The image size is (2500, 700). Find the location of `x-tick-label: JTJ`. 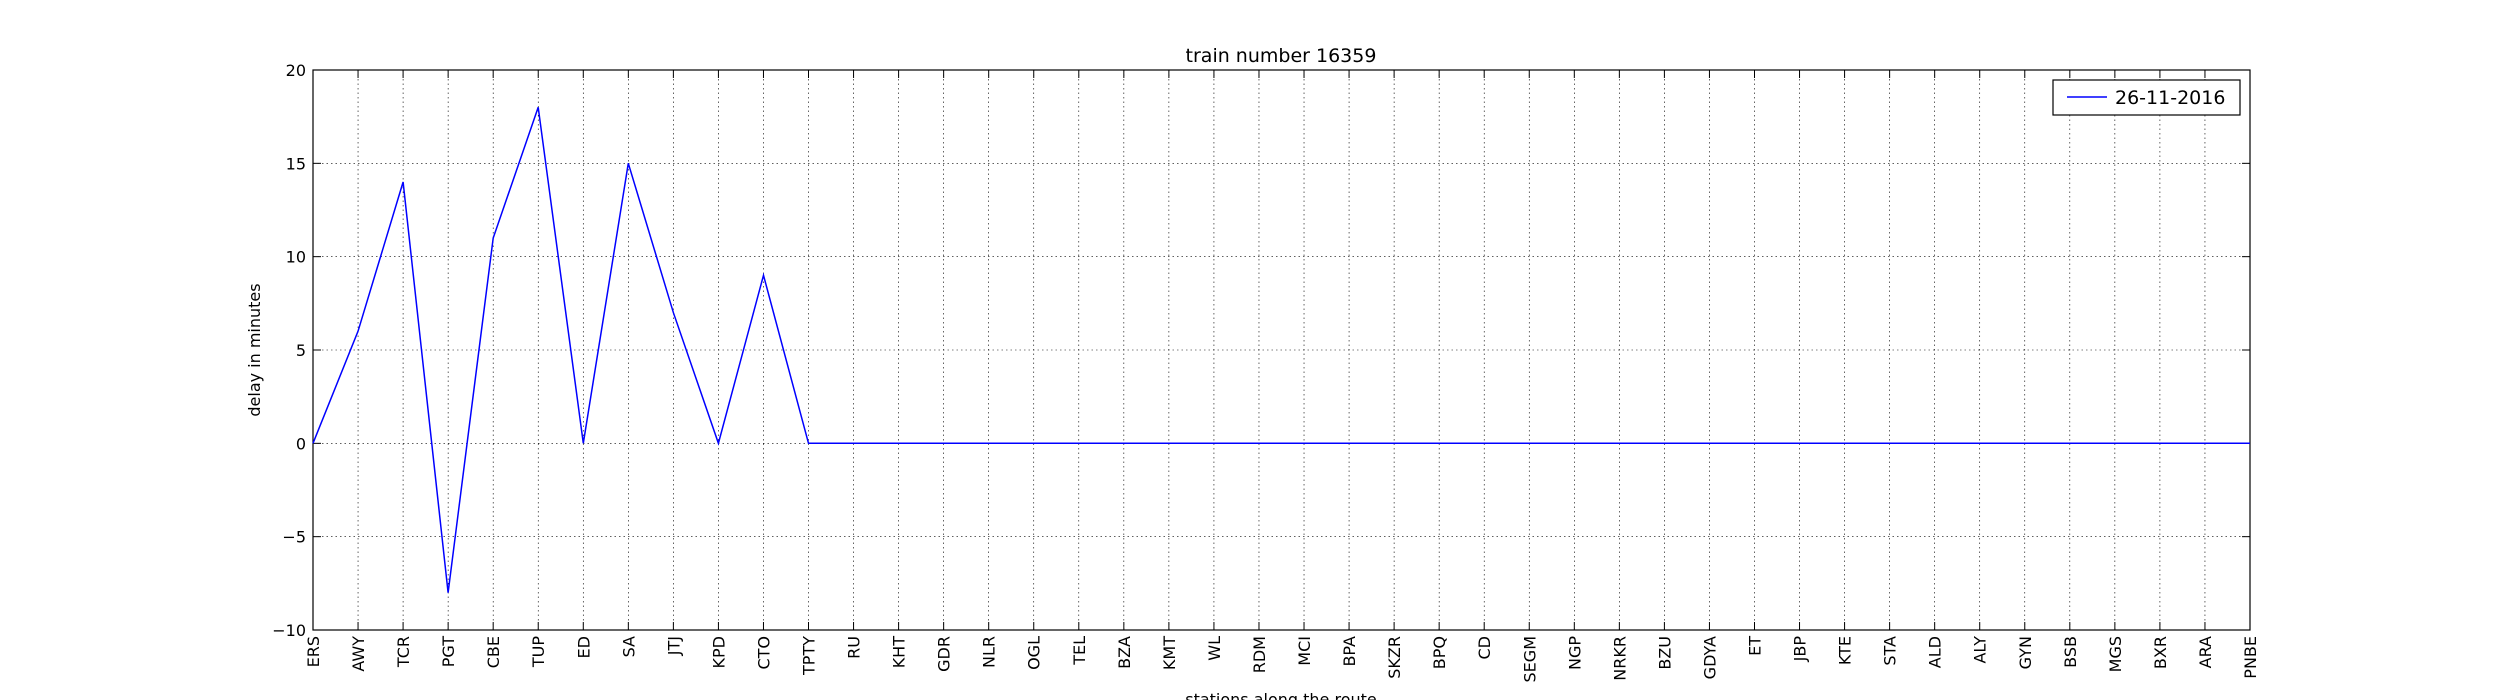

x-tick-label: JTJ is located at coordinates (673, 646).